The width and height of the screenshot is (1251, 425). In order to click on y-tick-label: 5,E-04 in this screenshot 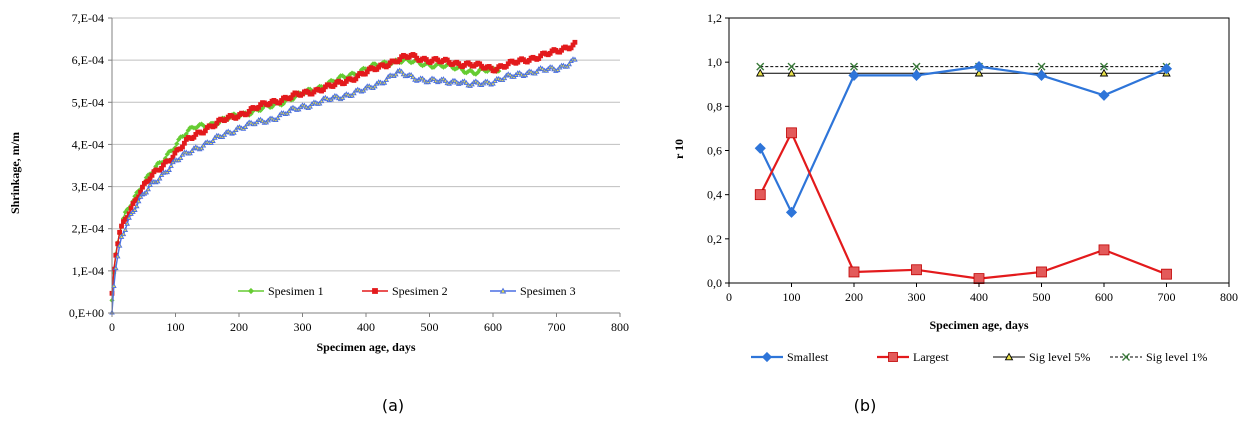, I will do `click(88, 102)`.